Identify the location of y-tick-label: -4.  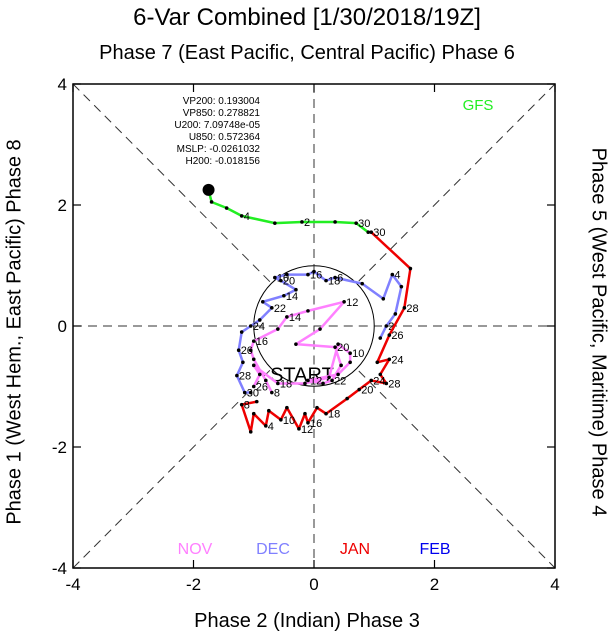
(59, 568).